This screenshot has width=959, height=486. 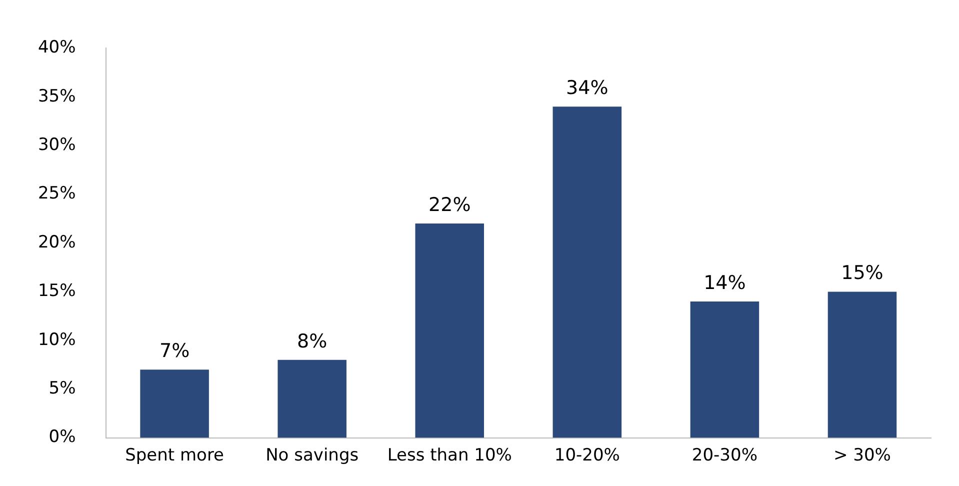 What do you see at coordinates (449, 455) in the screenshot?
I see `x-tick-label: Less than 10%` at bounding box center [449, 455].